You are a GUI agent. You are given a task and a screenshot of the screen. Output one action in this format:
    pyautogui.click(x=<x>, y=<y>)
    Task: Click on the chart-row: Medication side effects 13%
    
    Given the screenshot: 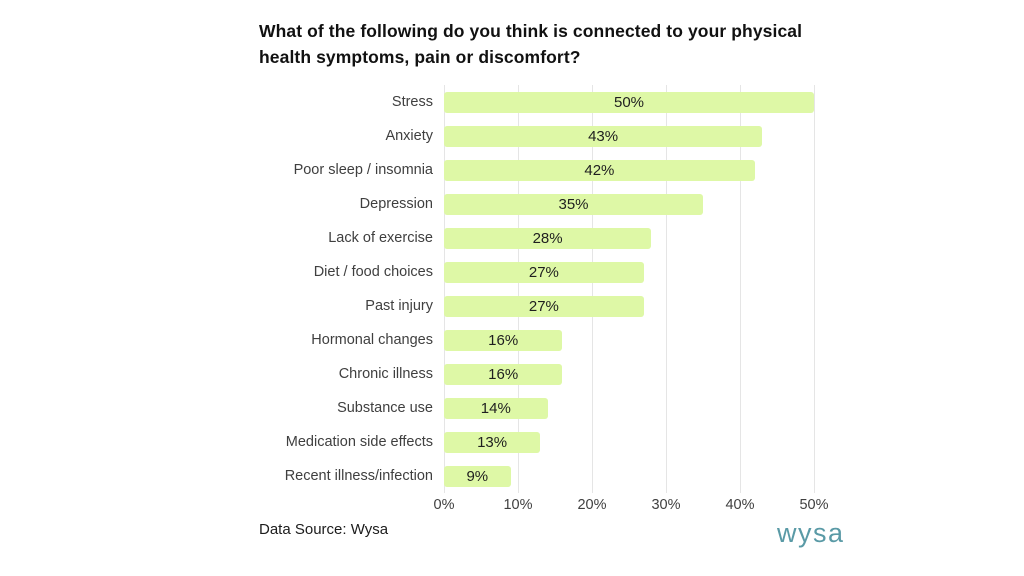 What is the action you would take?
    pyautogui.click(x=549, y=442)
    